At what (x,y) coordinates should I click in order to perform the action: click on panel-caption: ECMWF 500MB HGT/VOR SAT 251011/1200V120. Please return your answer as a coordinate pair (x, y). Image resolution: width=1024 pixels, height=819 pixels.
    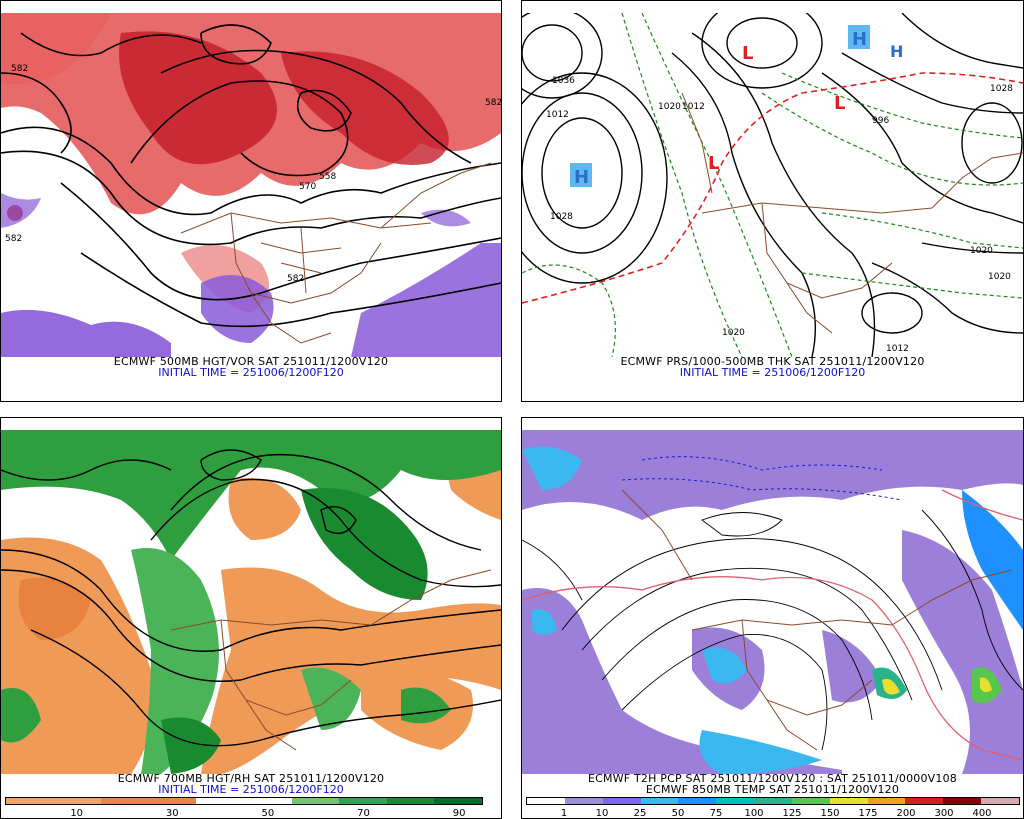
    Looking at the image, I should click on (251, 361).